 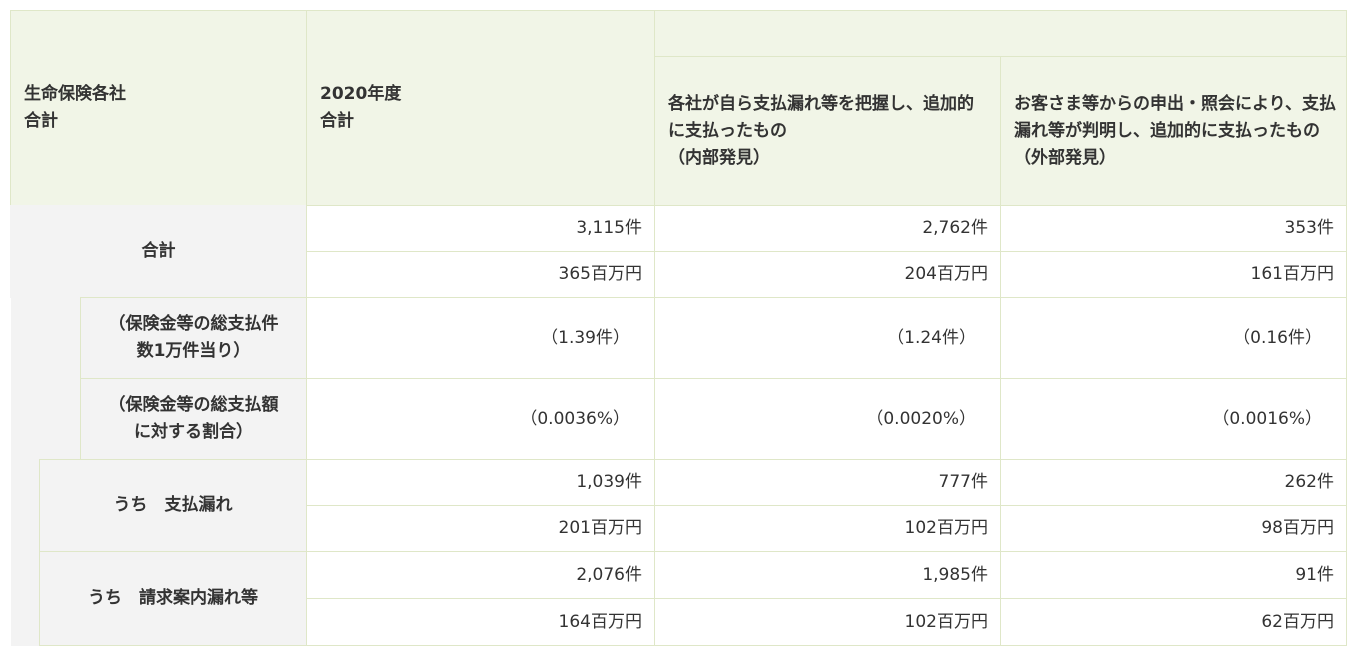 I want to click on claim-guidance-amount-external: 62百万円, so click(x=1173, y=622).